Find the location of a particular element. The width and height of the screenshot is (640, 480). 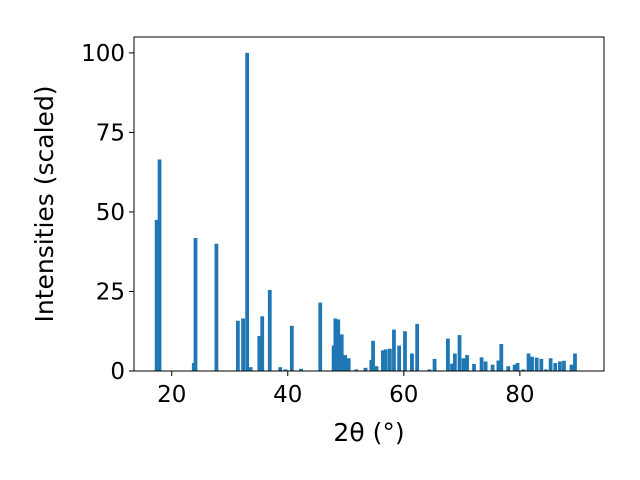

x-axis-label: 2θ (°) is located at coordinates (368, 432).